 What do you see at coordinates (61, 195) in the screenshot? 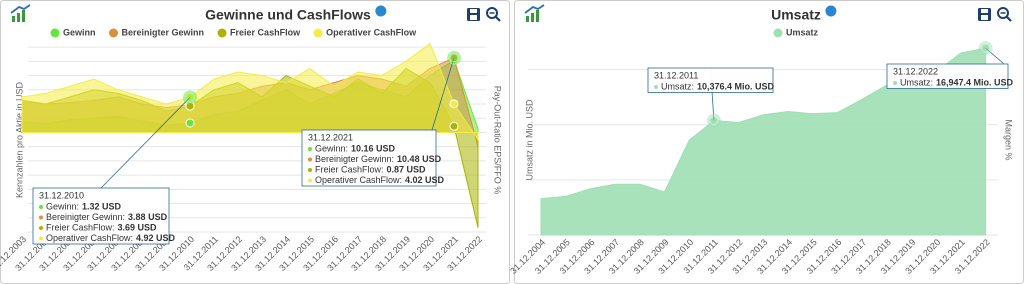
I see `tooltip-title: 31.12.2010` at bounding box center [61, 195].